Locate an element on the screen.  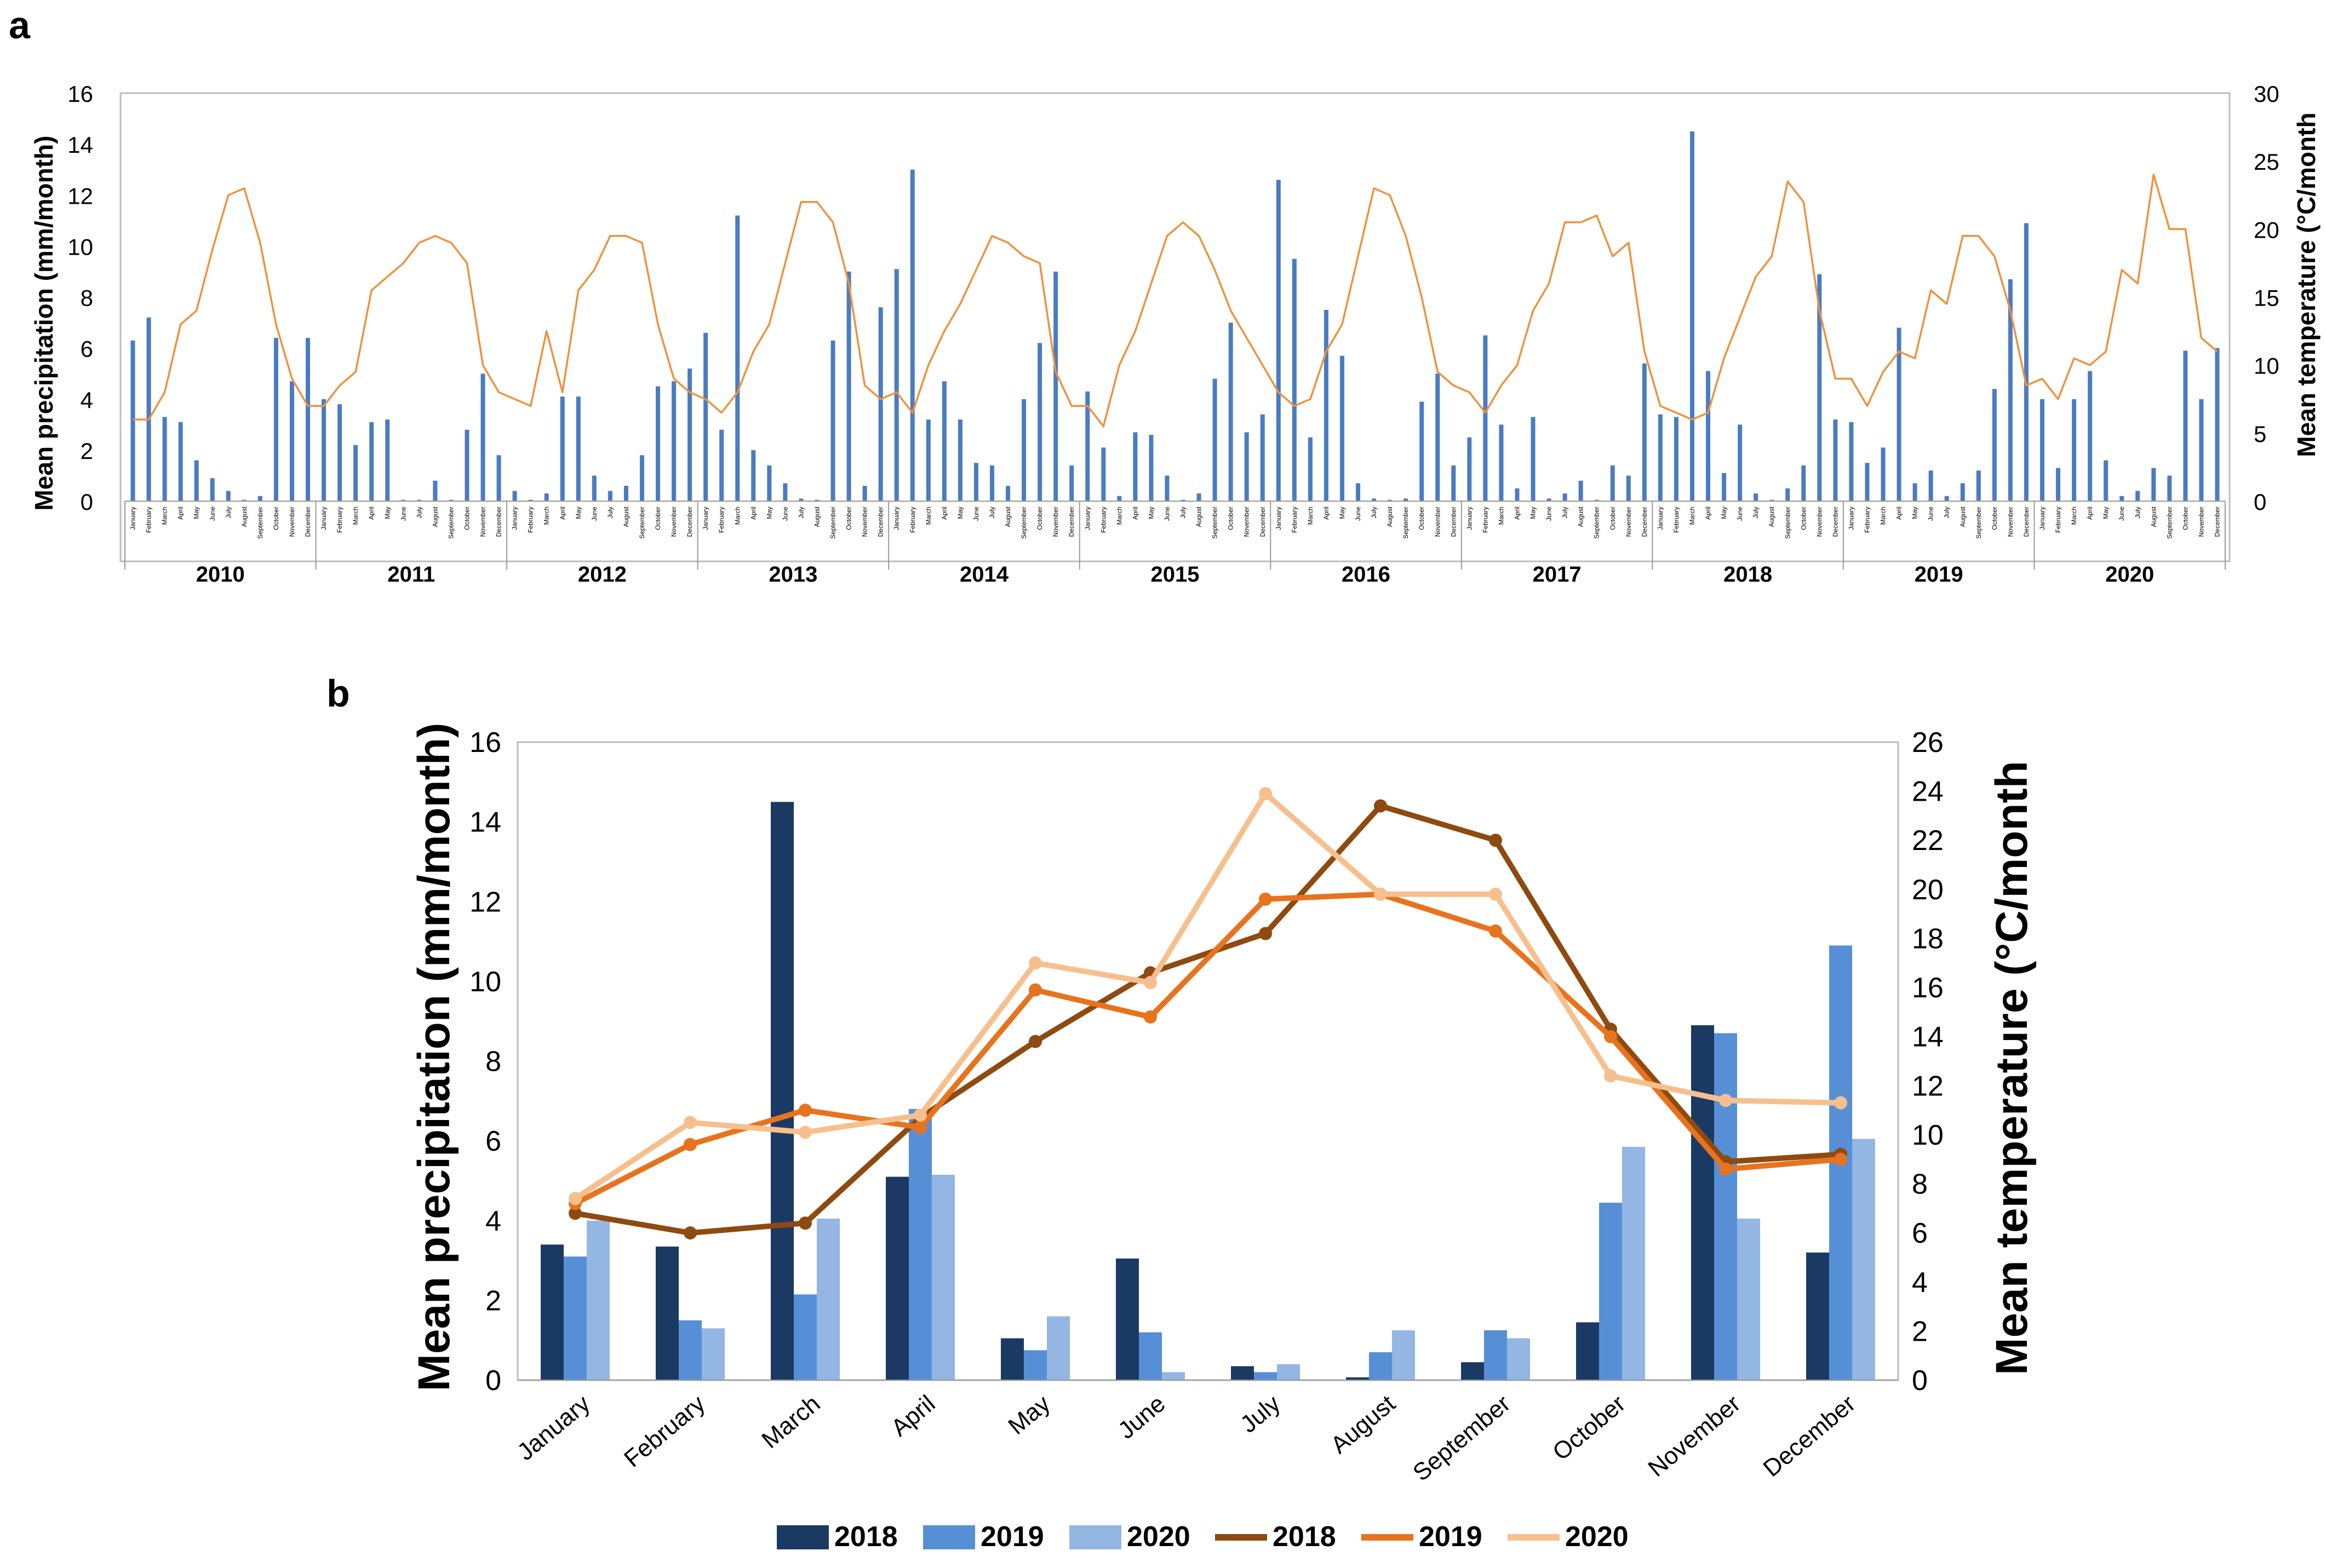
panel-b-y2-tick-label: 24 is located at coordinates (1928, 792).